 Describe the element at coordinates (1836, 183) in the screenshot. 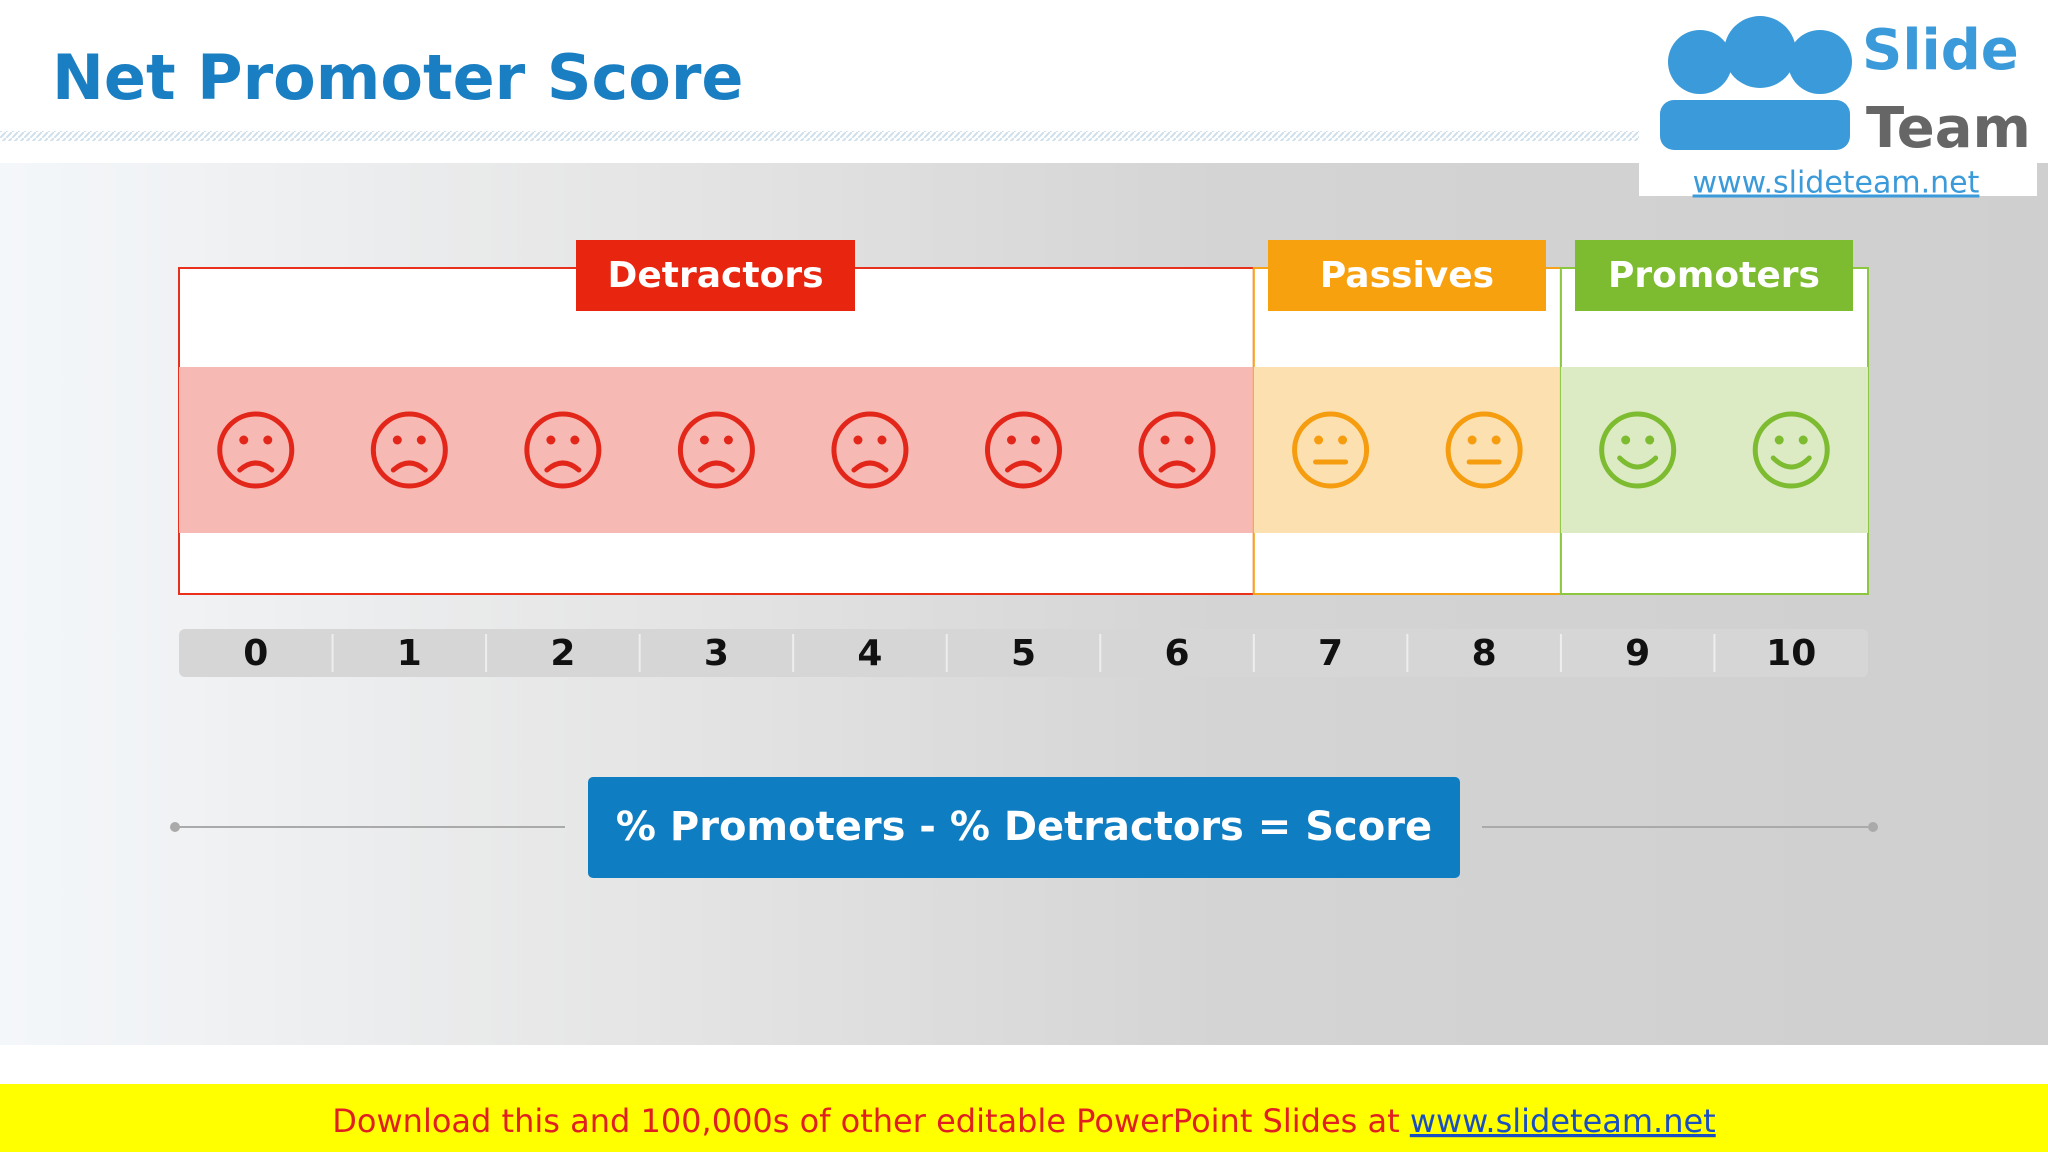

I see `logo-url: www.slideteam.net` at that location.